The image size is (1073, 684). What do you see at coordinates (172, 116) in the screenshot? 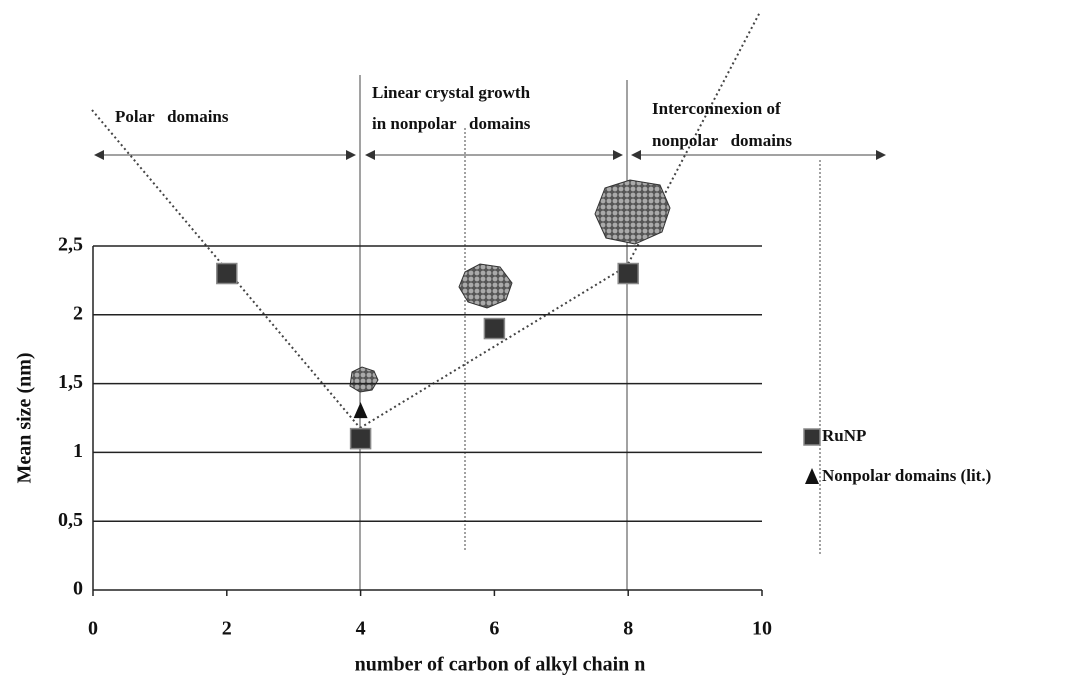
I see `annotation: Polar domains` at bounding box center [172, 116].